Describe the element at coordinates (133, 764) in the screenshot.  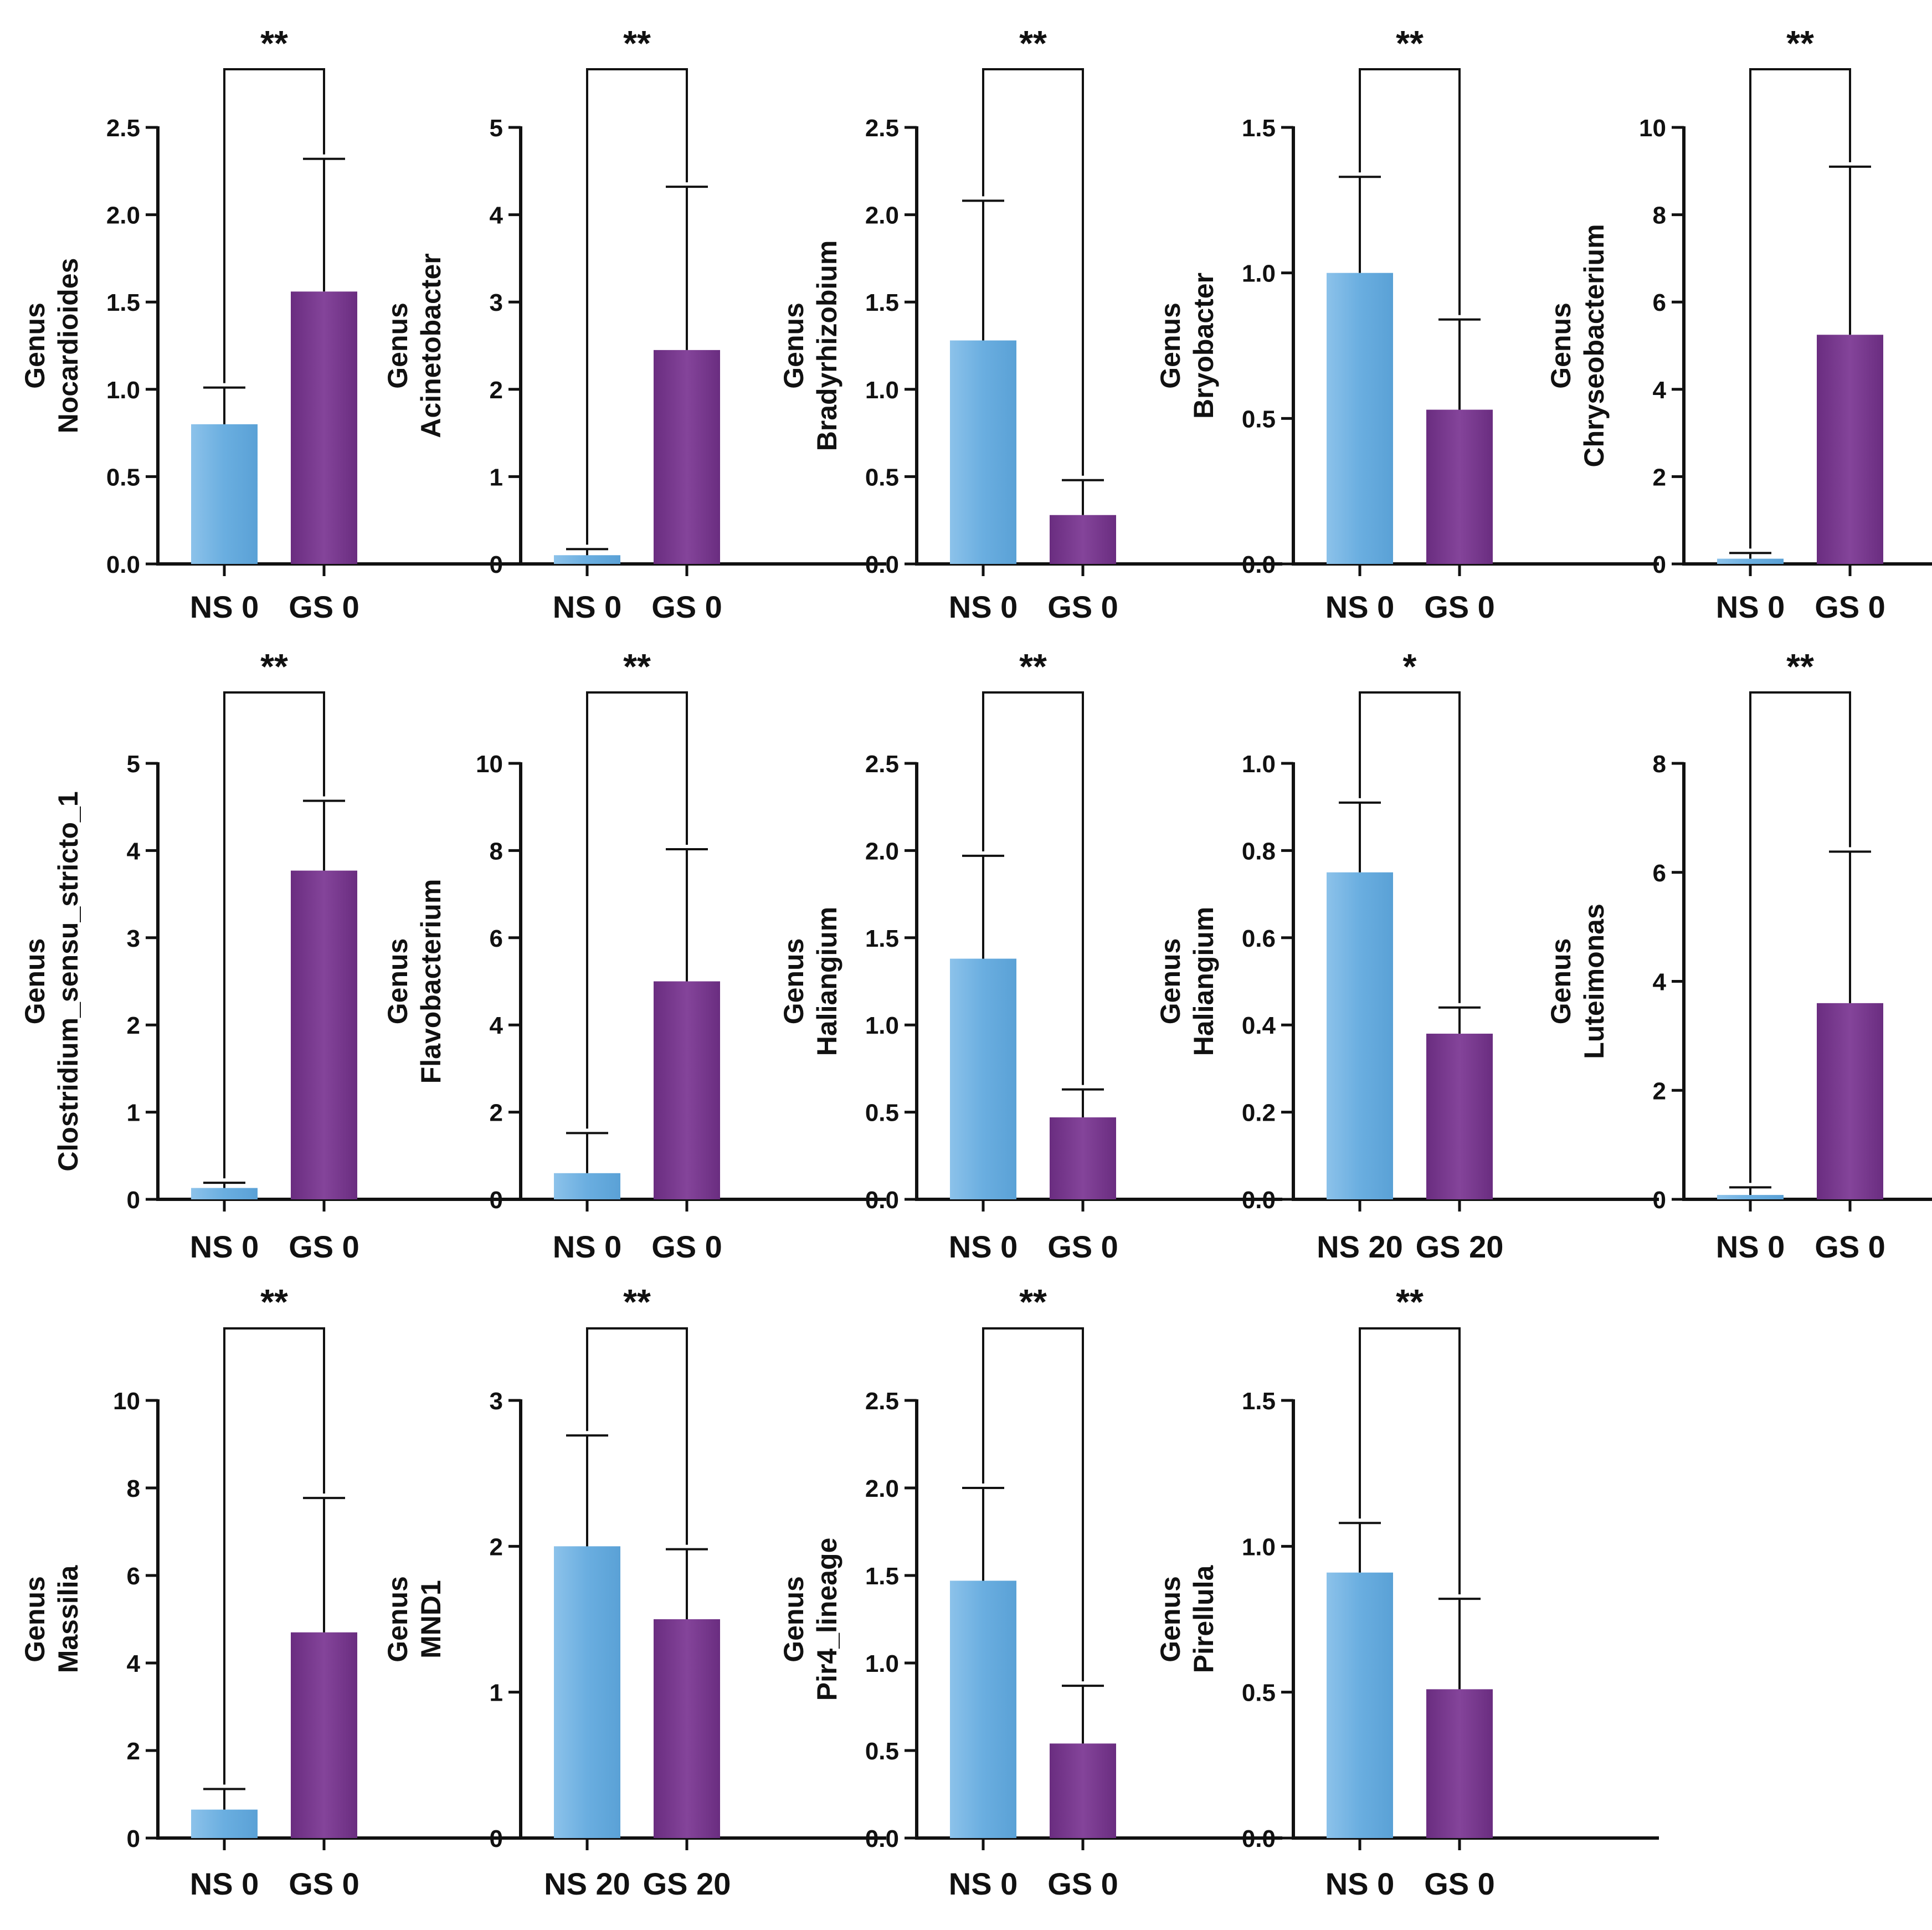
I see `y-tick-label: 5` at that location.